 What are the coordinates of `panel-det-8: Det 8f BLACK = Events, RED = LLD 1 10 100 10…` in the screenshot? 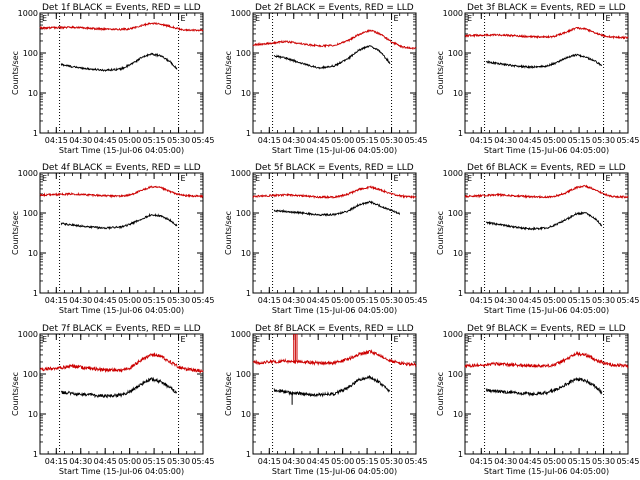 It's located at (326, 400).